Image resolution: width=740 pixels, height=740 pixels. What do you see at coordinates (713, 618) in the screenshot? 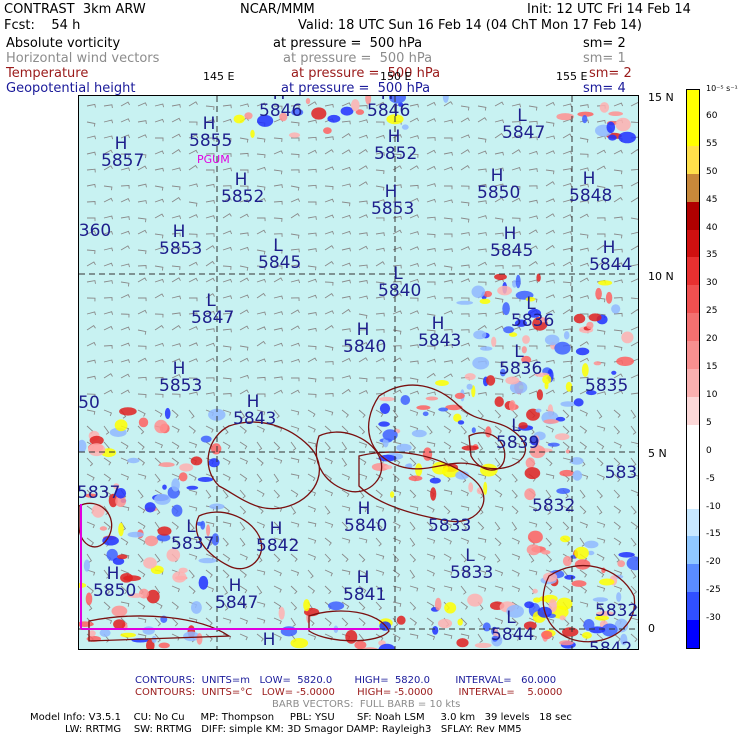
I see `colorbar-tick-label: -30` at bounding box center [713, 618].